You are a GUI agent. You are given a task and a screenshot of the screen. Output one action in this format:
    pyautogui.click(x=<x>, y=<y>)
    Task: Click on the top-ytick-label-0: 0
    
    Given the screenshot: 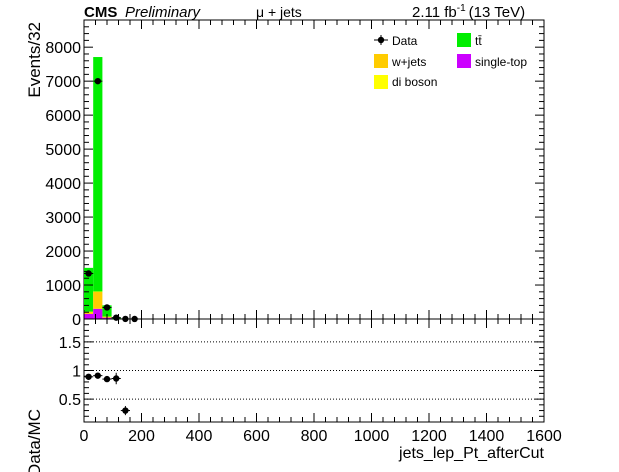 What is the action you would take?
    pyautogui.click(x=76, y=320)
    